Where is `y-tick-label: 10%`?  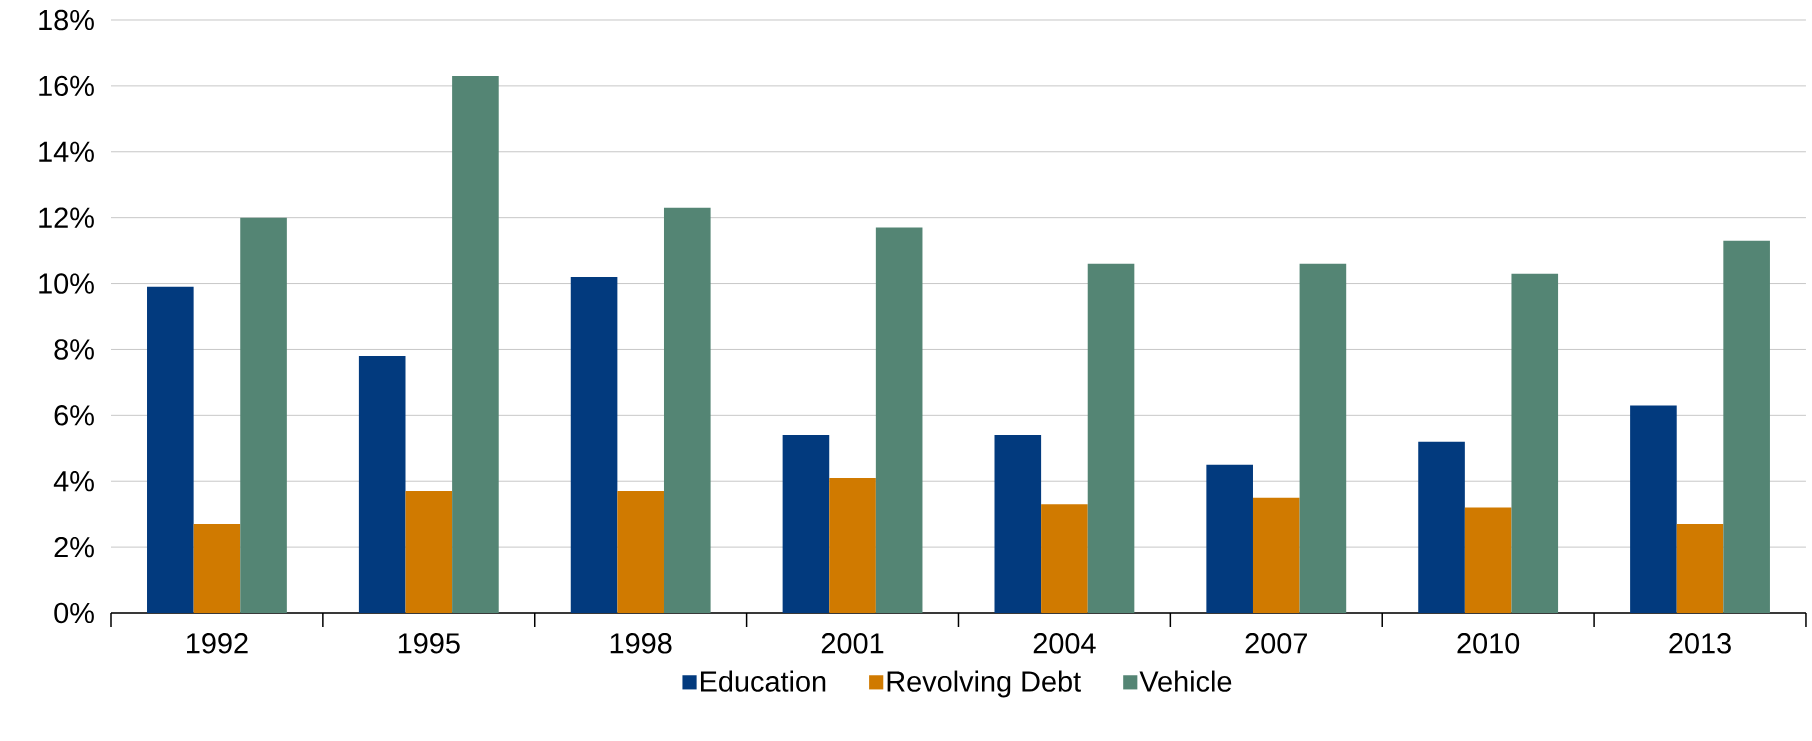 y-tick-label: 10% is located at coordinates (66, 283).